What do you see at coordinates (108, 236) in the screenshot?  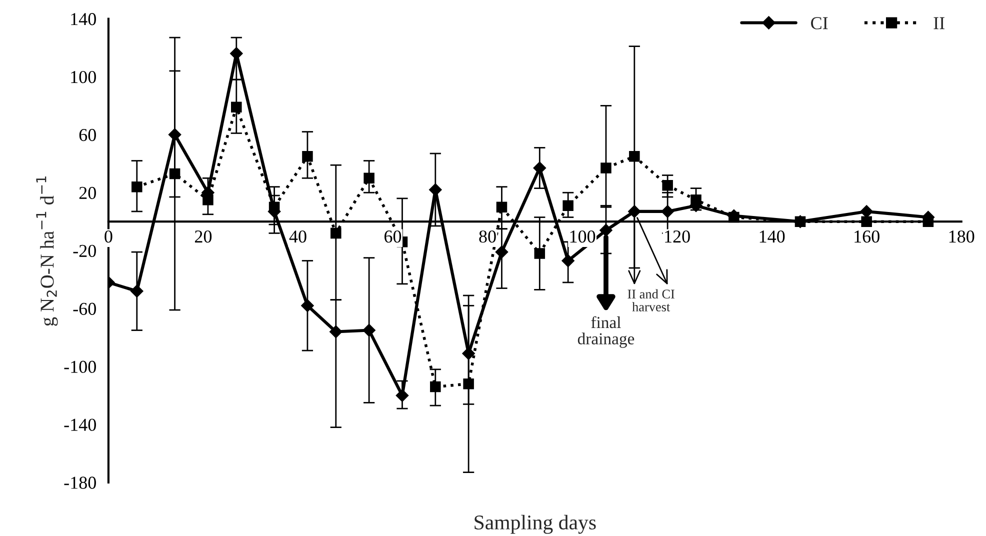 I see `x-tick-label: 0` at bounding box center [108, 236].